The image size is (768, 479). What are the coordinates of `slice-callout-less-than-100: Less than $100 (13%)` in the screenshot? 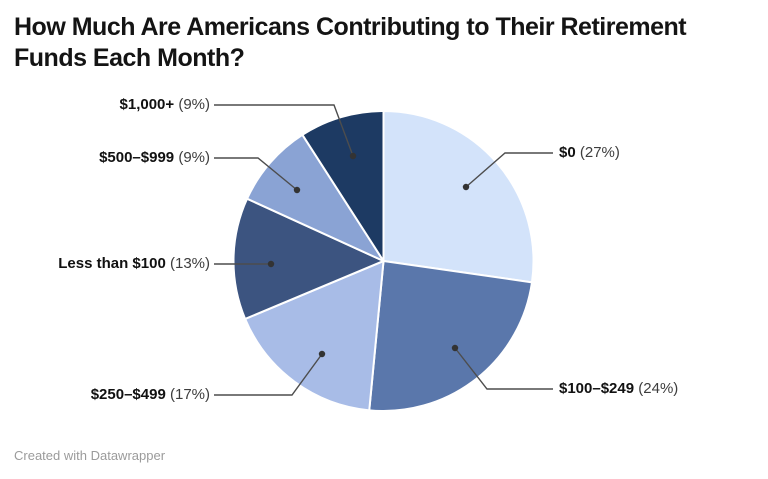 It's located at (134, 264).